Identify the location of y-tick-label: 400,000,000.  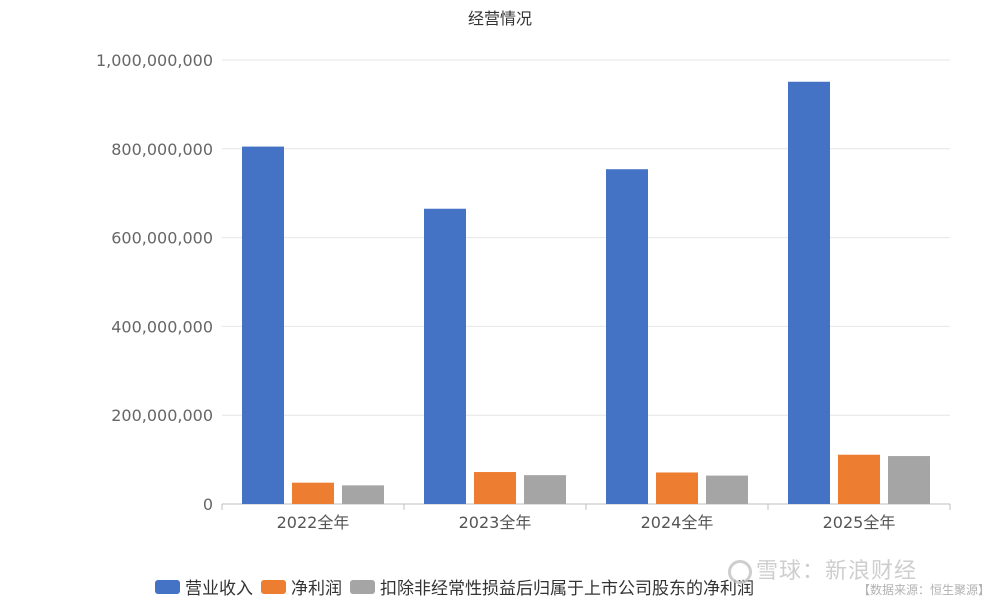
(162, 326).